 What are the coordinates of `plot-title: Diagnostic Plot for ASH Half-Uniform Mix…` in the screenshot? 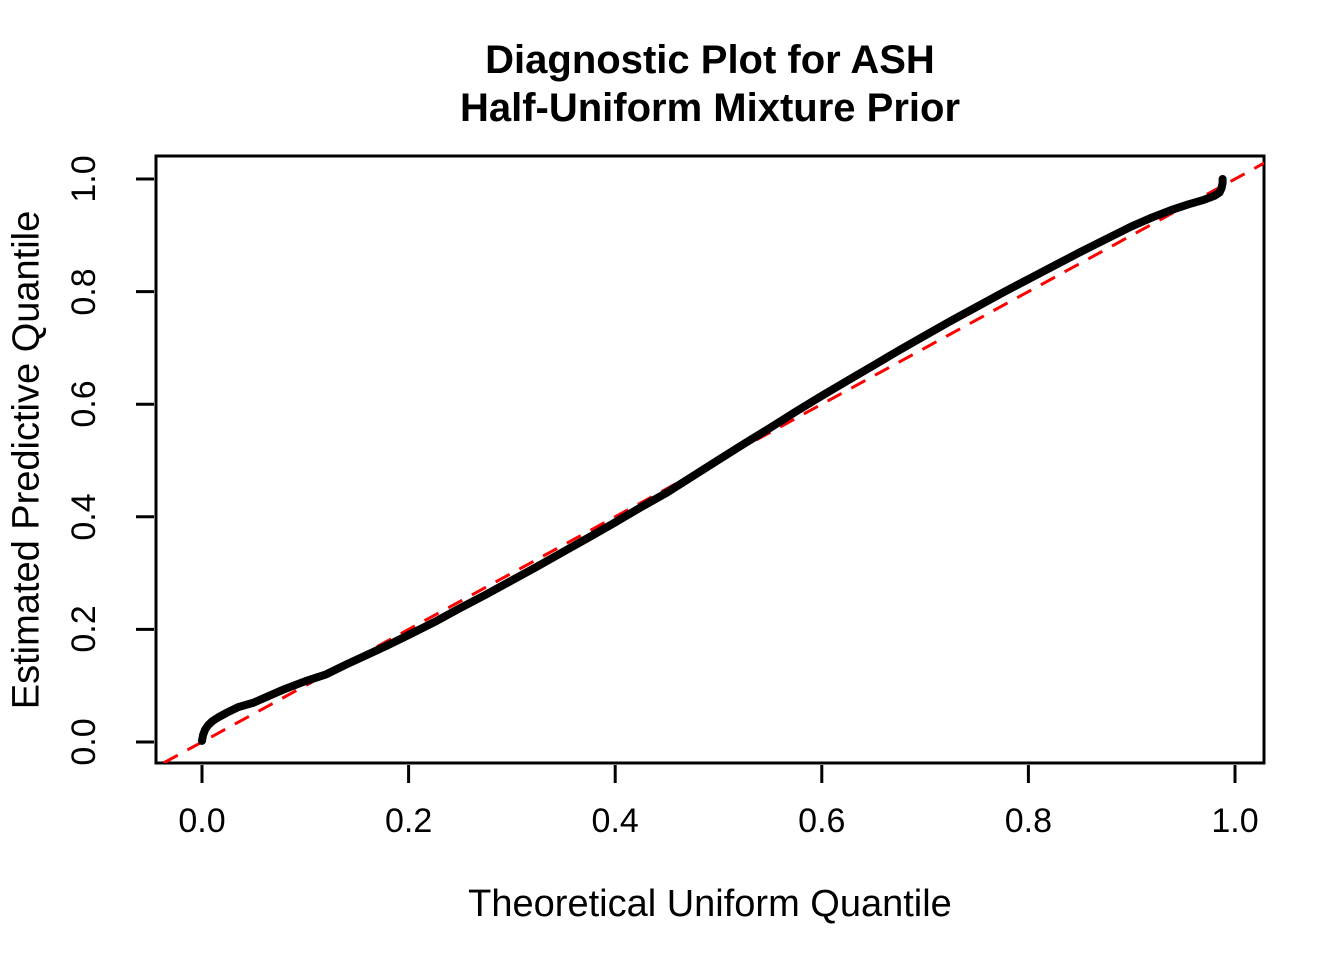 It's located at (710, 84).